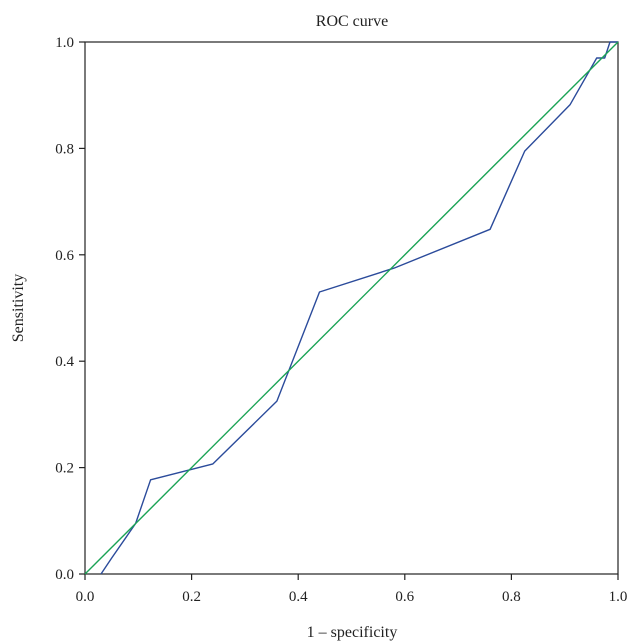 This screenshot has height=644, width=631. I want to click on x-axis-label: 1 – specificity, so click(352, 632).